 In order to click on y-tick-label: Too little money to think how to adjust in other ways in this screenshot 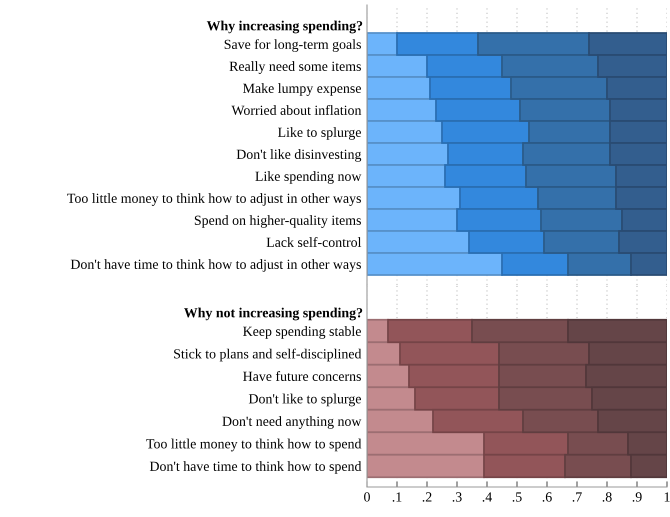, I will do `click(214, 199)`.